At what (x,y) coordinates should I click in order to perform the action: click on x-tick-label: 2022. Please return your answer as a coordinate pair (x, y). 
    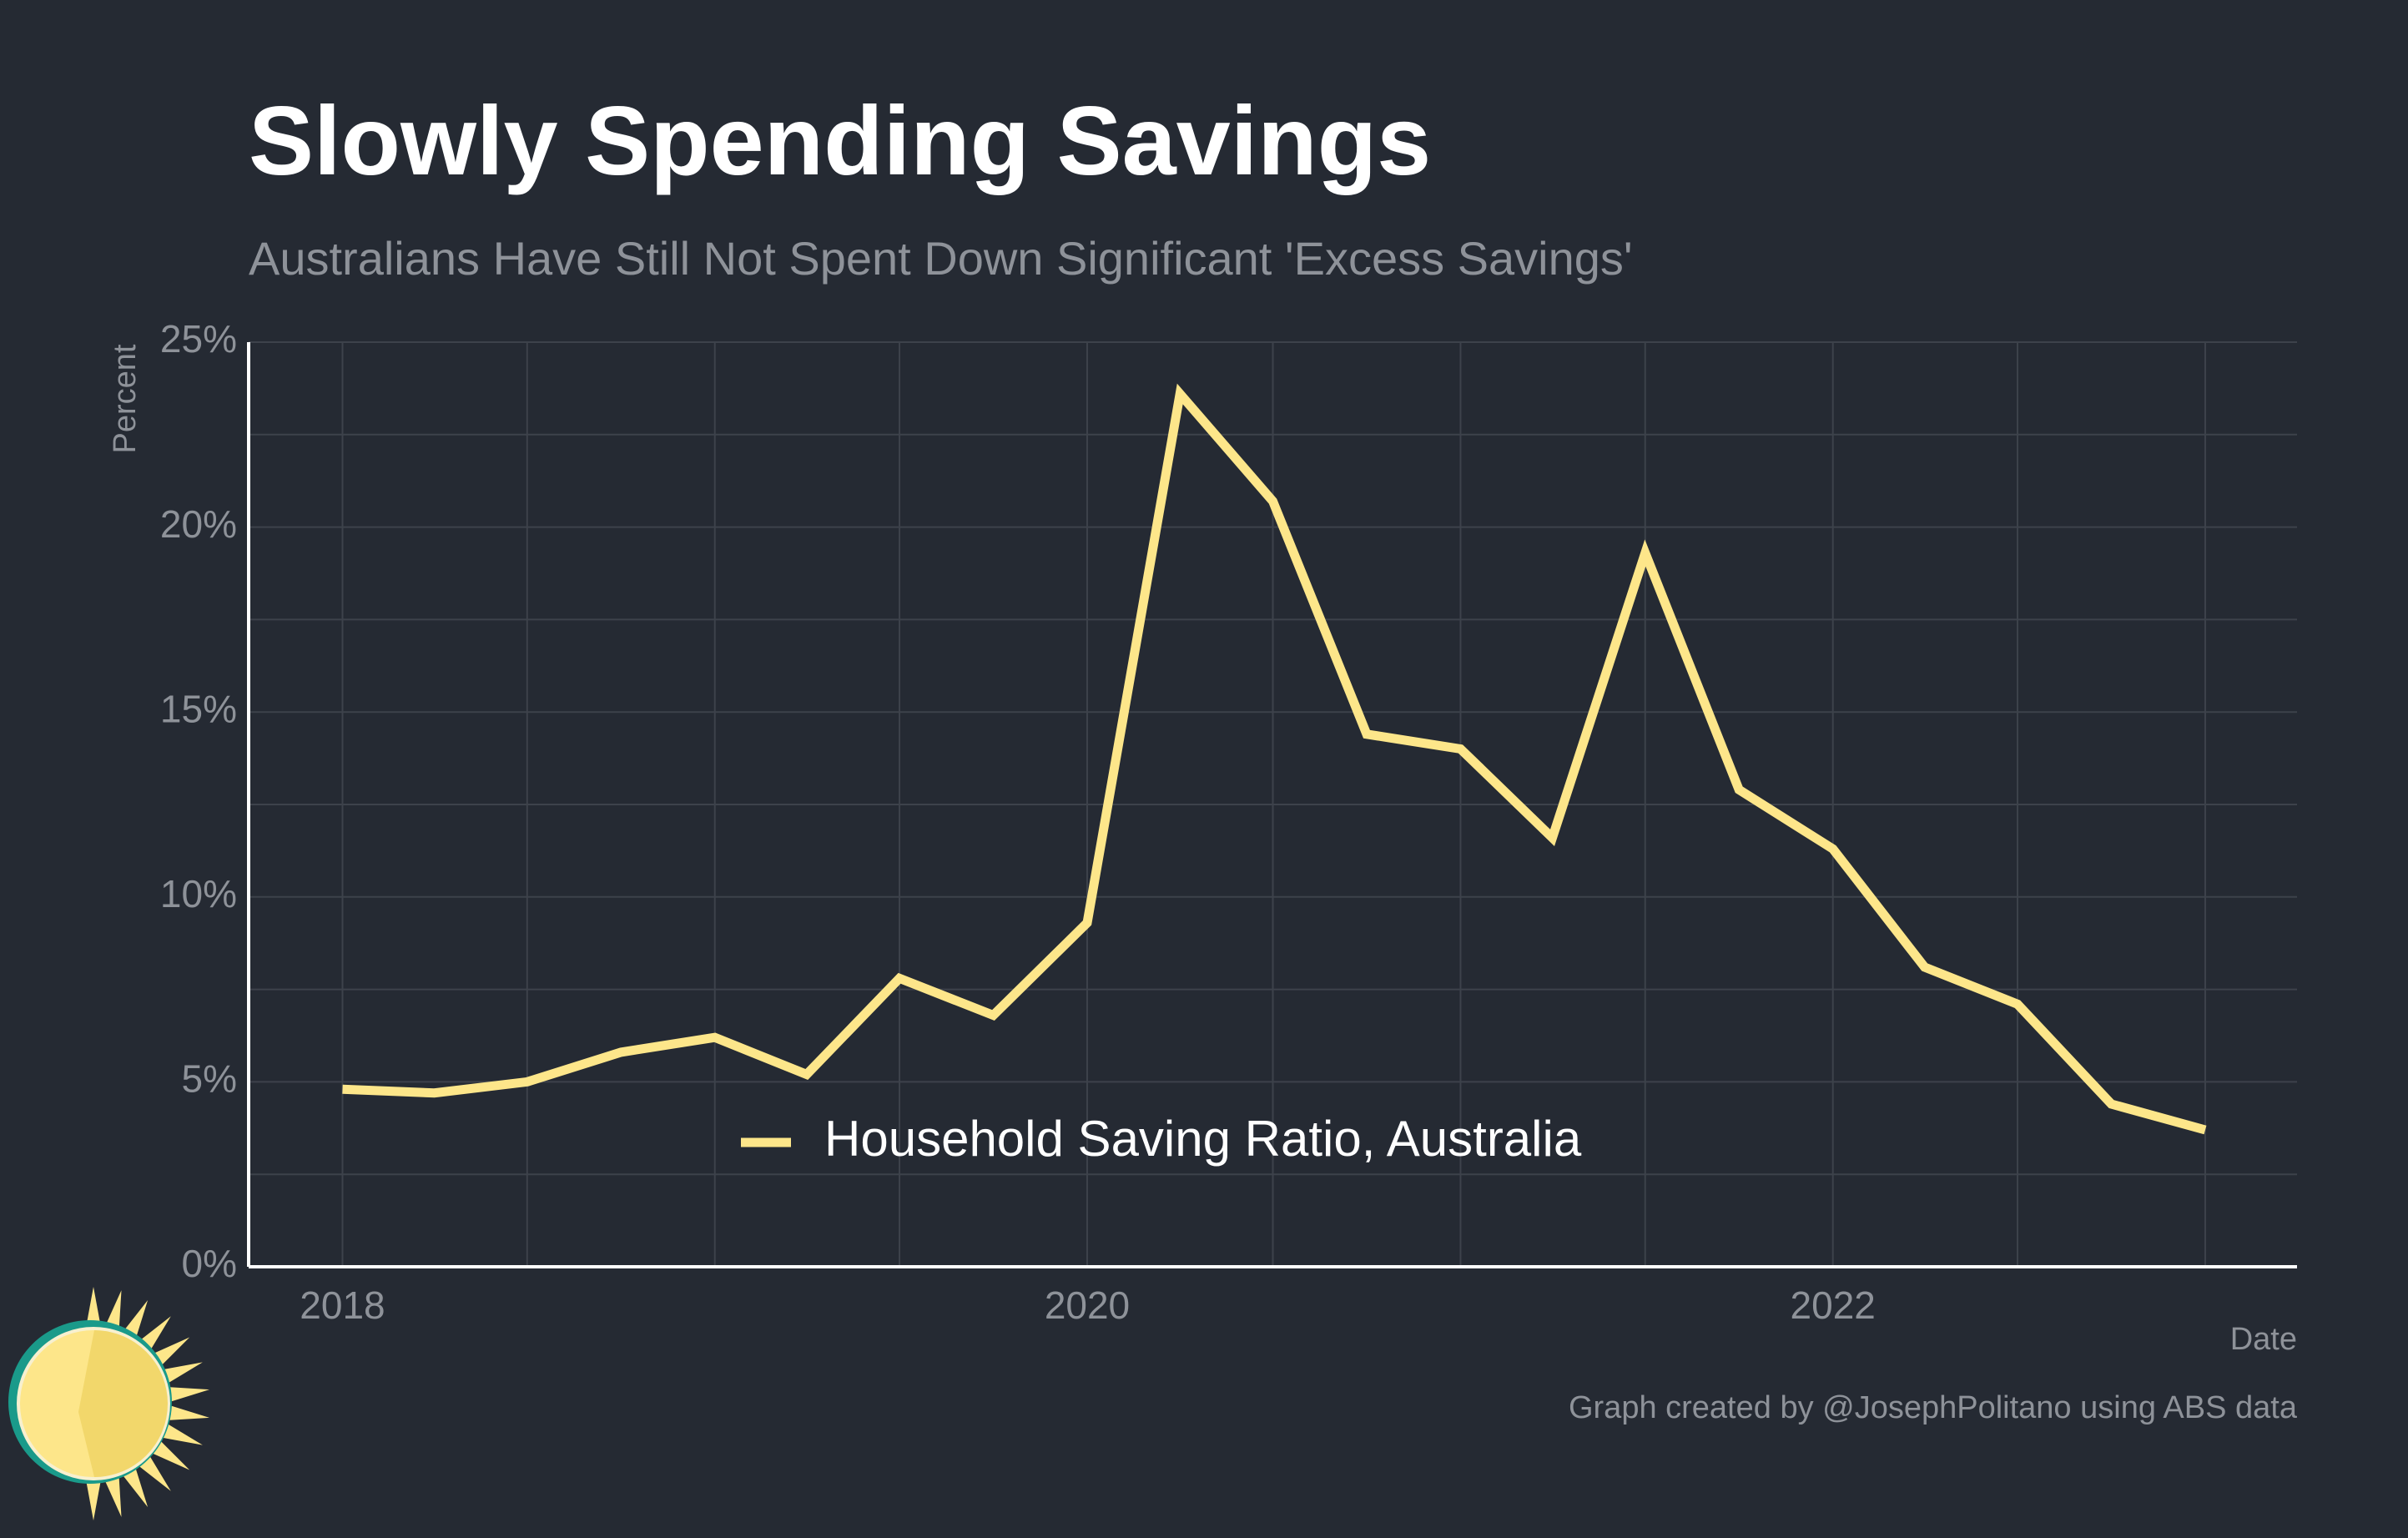
    Looking at the image, I should click on (1833, 1305).